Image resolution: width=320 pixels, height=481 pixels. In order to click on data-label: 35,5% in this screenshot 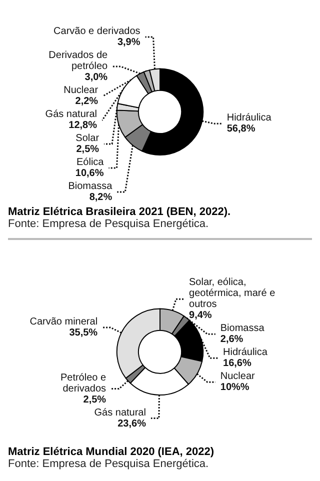, I will do `click(83, 333)`.